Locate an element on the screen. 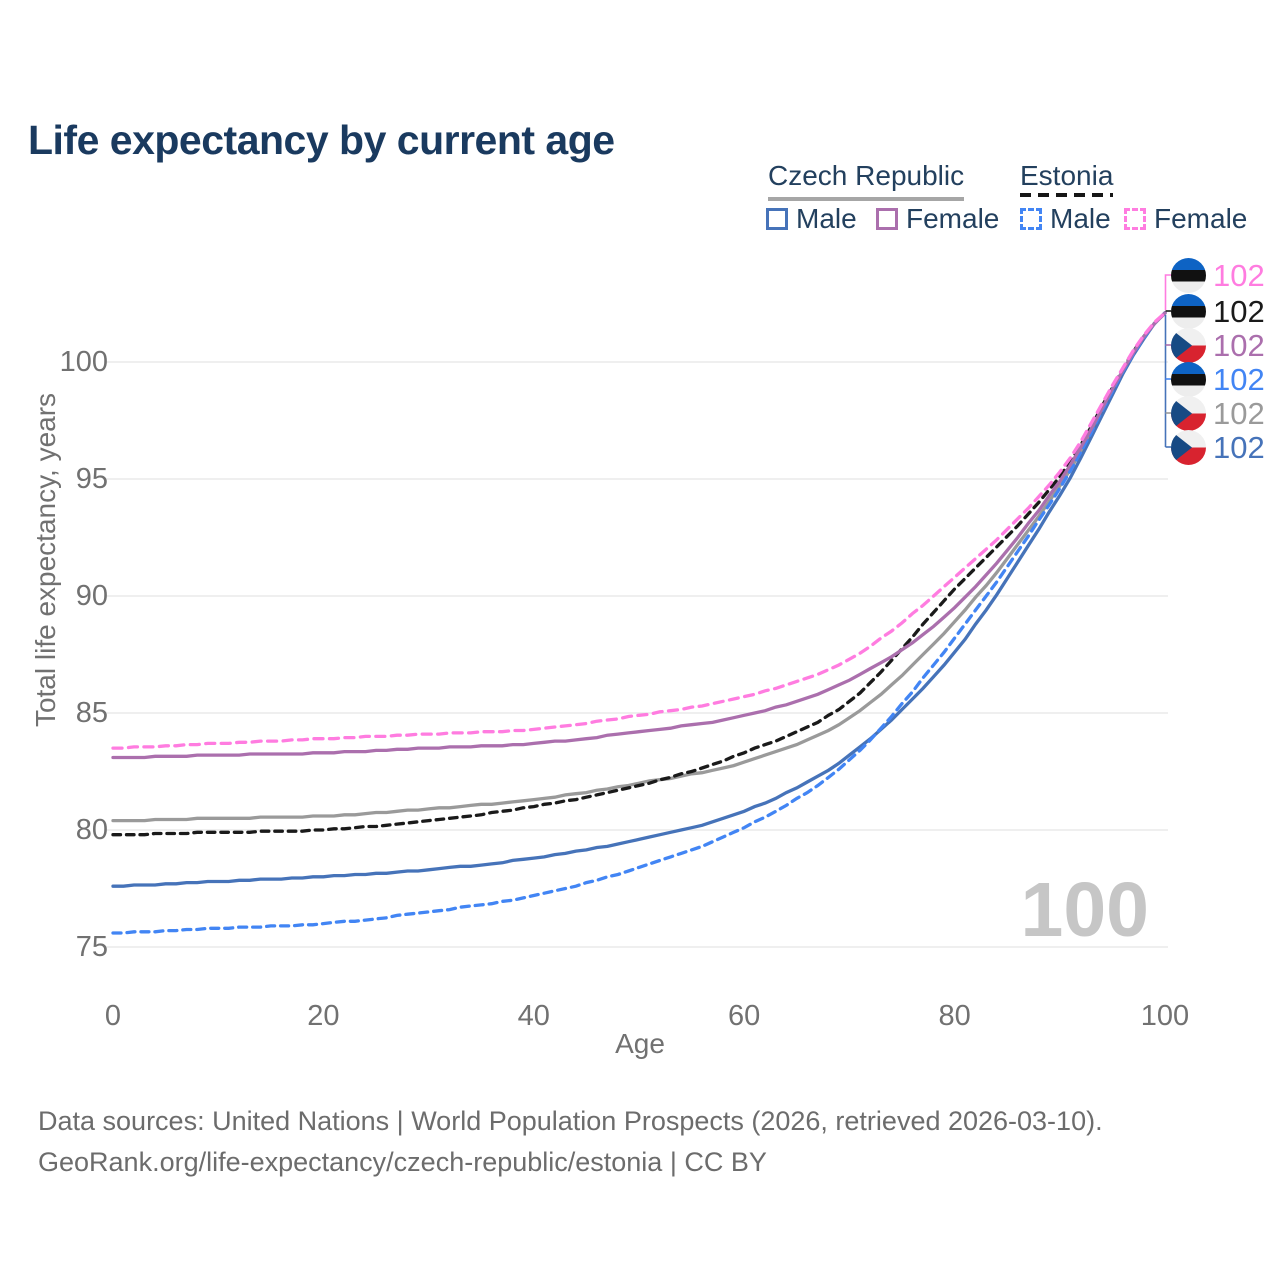 This screenshot has width=1280, height=1280. end-label-czech-republic-male: 102 is located at coordinates (1218, 447).